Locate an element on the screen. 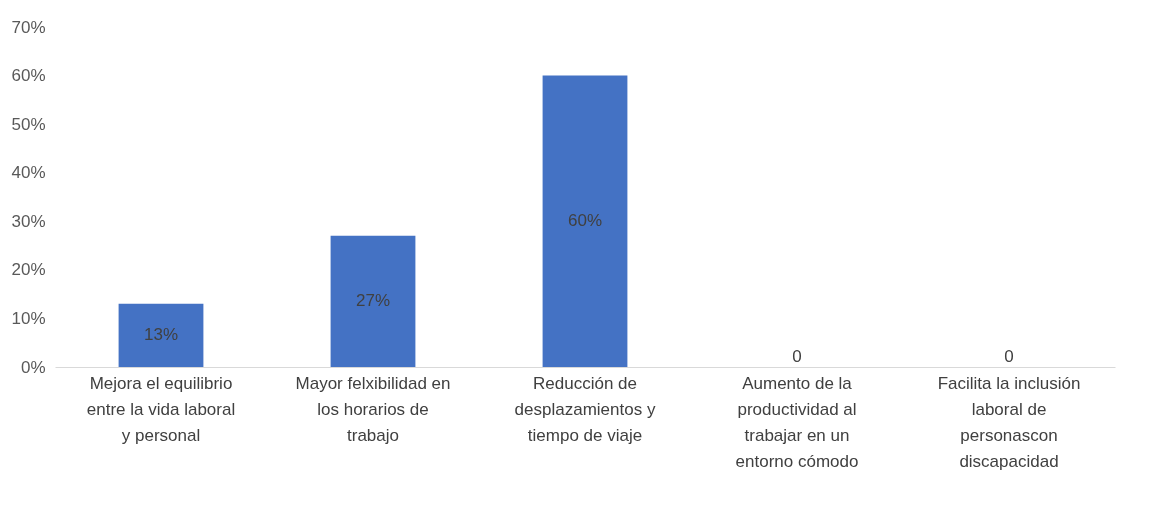  x-tick-label: Reducción de desplazamientos y tiempo de viaje is located at coordinates (585, 409).